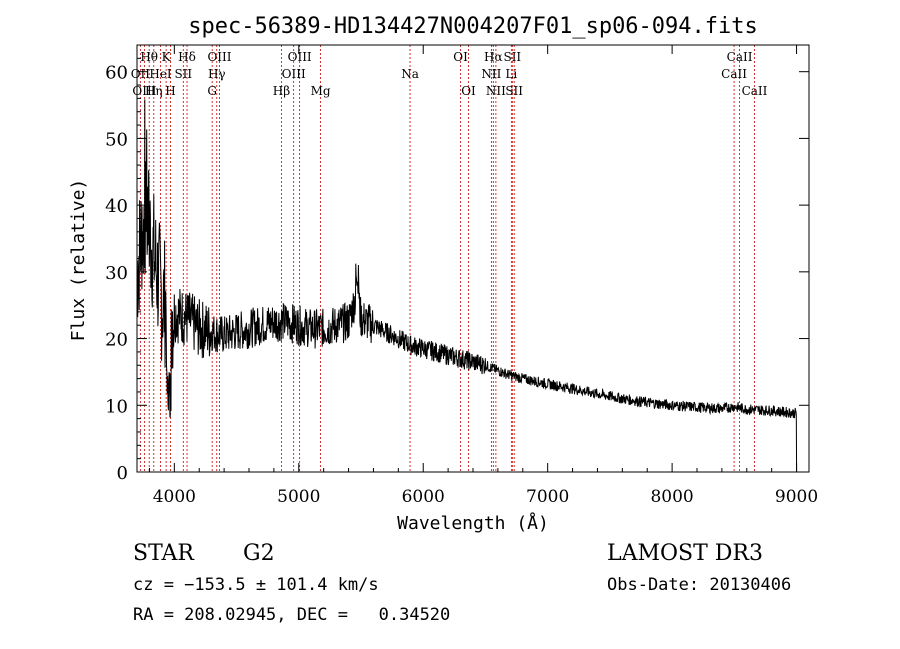  I want to click on y-tick-label: 10, so click(116, 406).